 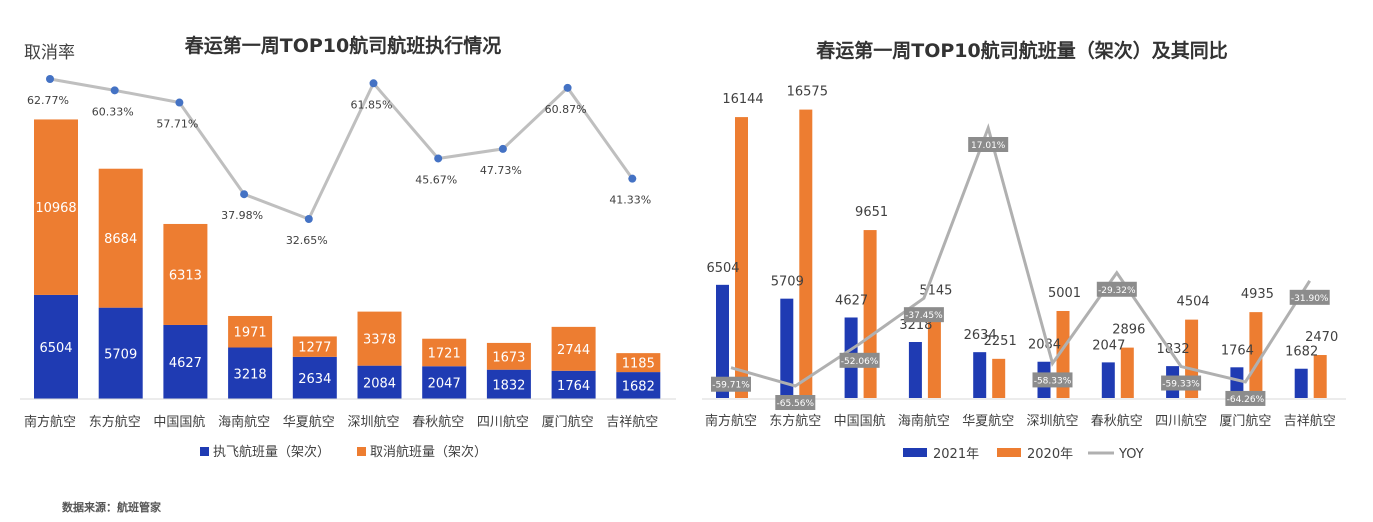 What do you see at coordinates (120, 239) in the screenshot?
I see `cancelled-value-label: 8684` at bounding box center [120, 239].